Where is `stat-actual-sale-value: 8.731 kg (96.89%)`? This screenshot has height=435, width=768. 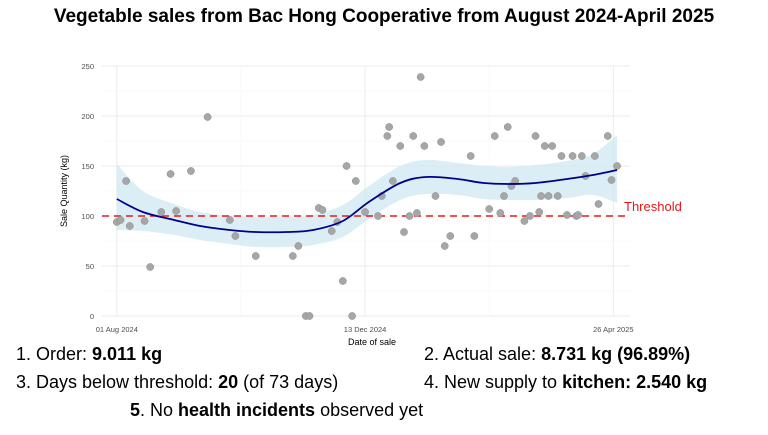 stat-actual-sale-value: 8.731 kg (96.89%) is located at coordinates (616, 354).